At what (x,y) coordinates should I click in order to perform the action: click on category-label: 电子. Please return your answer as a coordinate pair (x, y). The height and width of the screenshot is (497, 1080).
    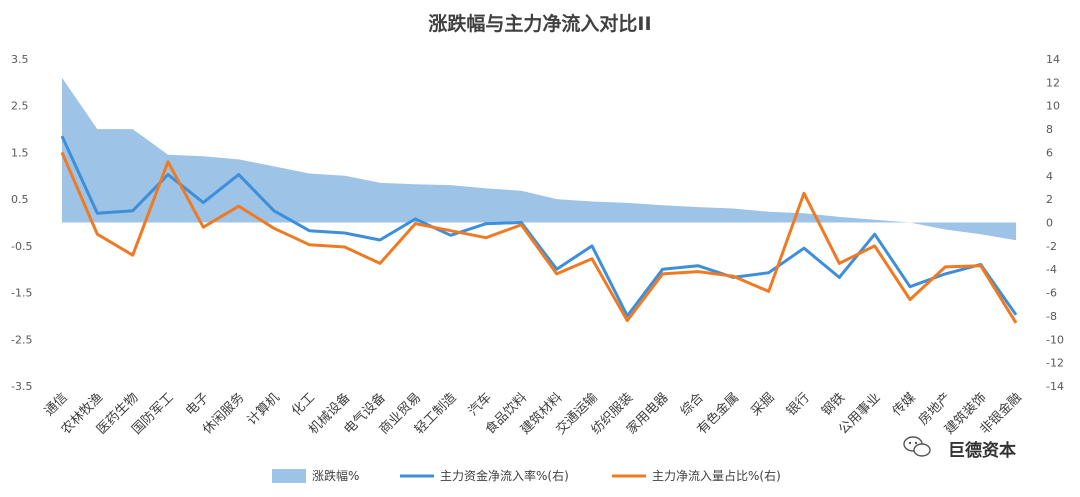
    Looking at the image, I should click on (197, 404).